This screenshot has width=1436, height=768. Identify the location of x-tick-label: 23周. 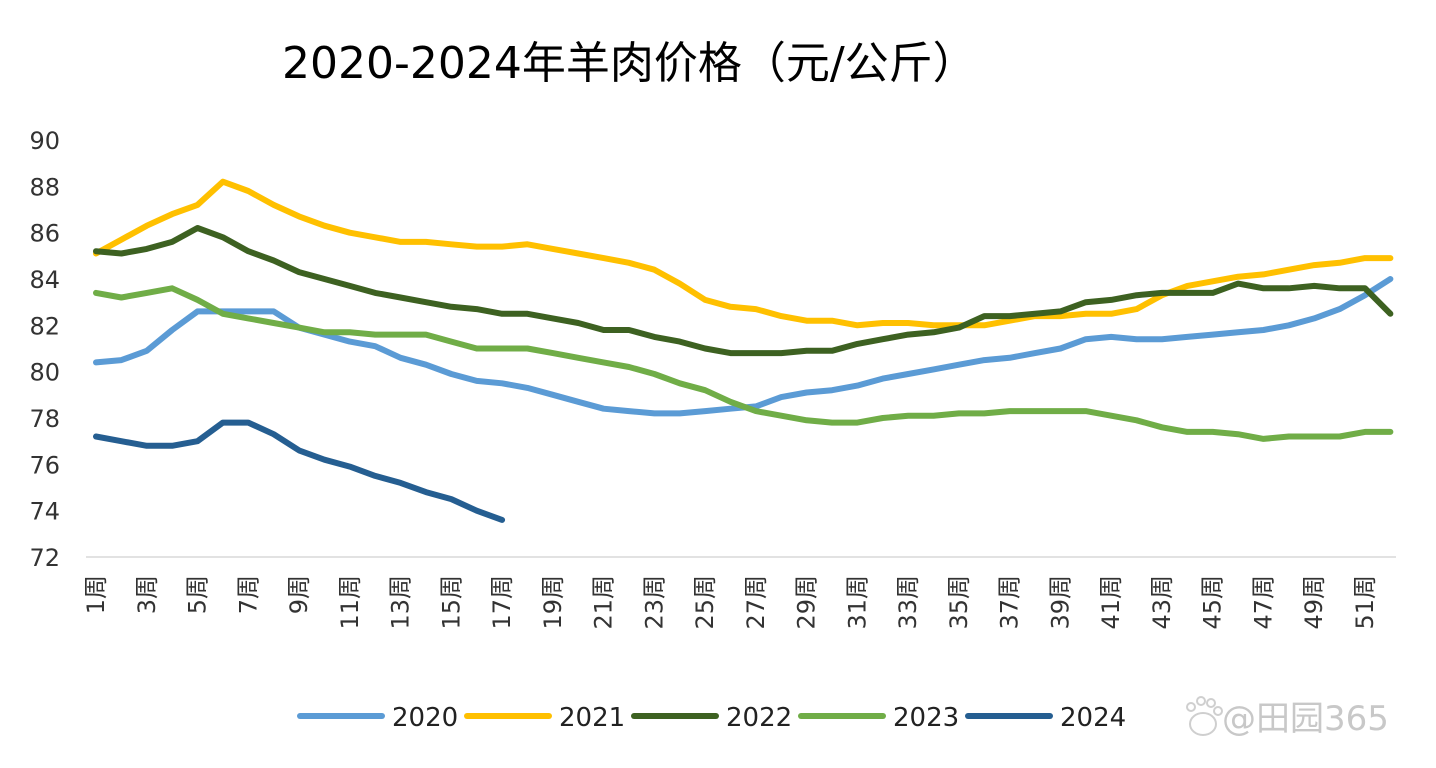
(654, 602).